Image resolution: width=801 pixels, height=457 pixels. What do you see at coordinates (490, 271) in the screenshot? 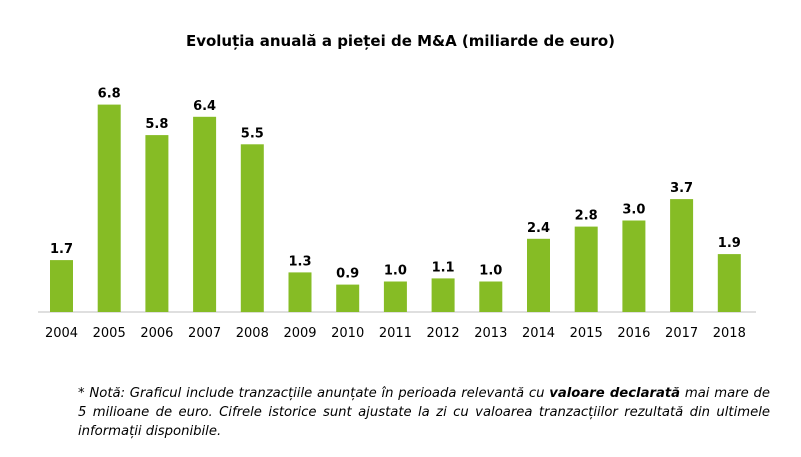
I see `value-label-2013: 1.0` at bounding box center [490, 271].